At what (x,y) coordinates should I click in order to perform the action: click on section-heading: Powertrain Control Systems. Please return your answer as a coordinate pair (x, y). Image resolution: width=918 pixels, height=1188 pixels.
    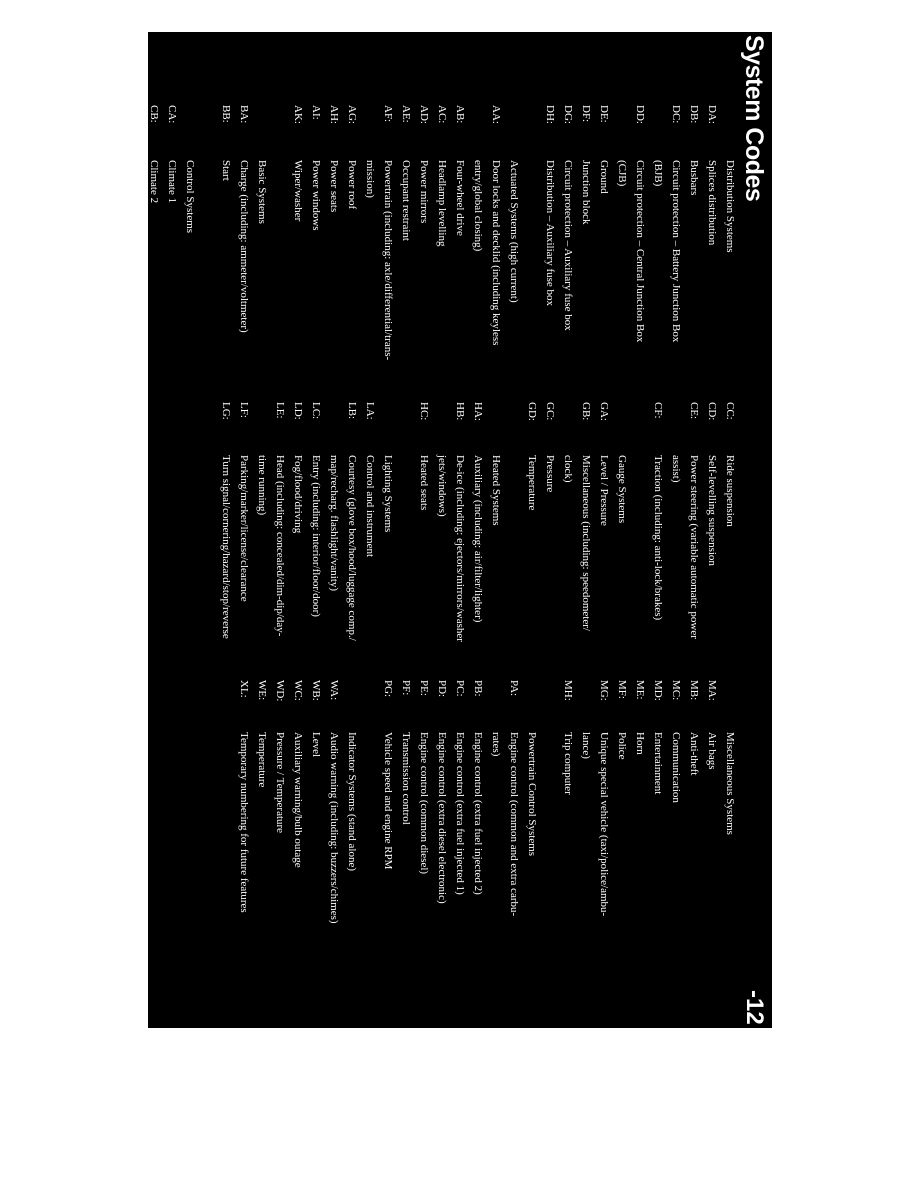
    Looking at the image, I should click on (532, 794).